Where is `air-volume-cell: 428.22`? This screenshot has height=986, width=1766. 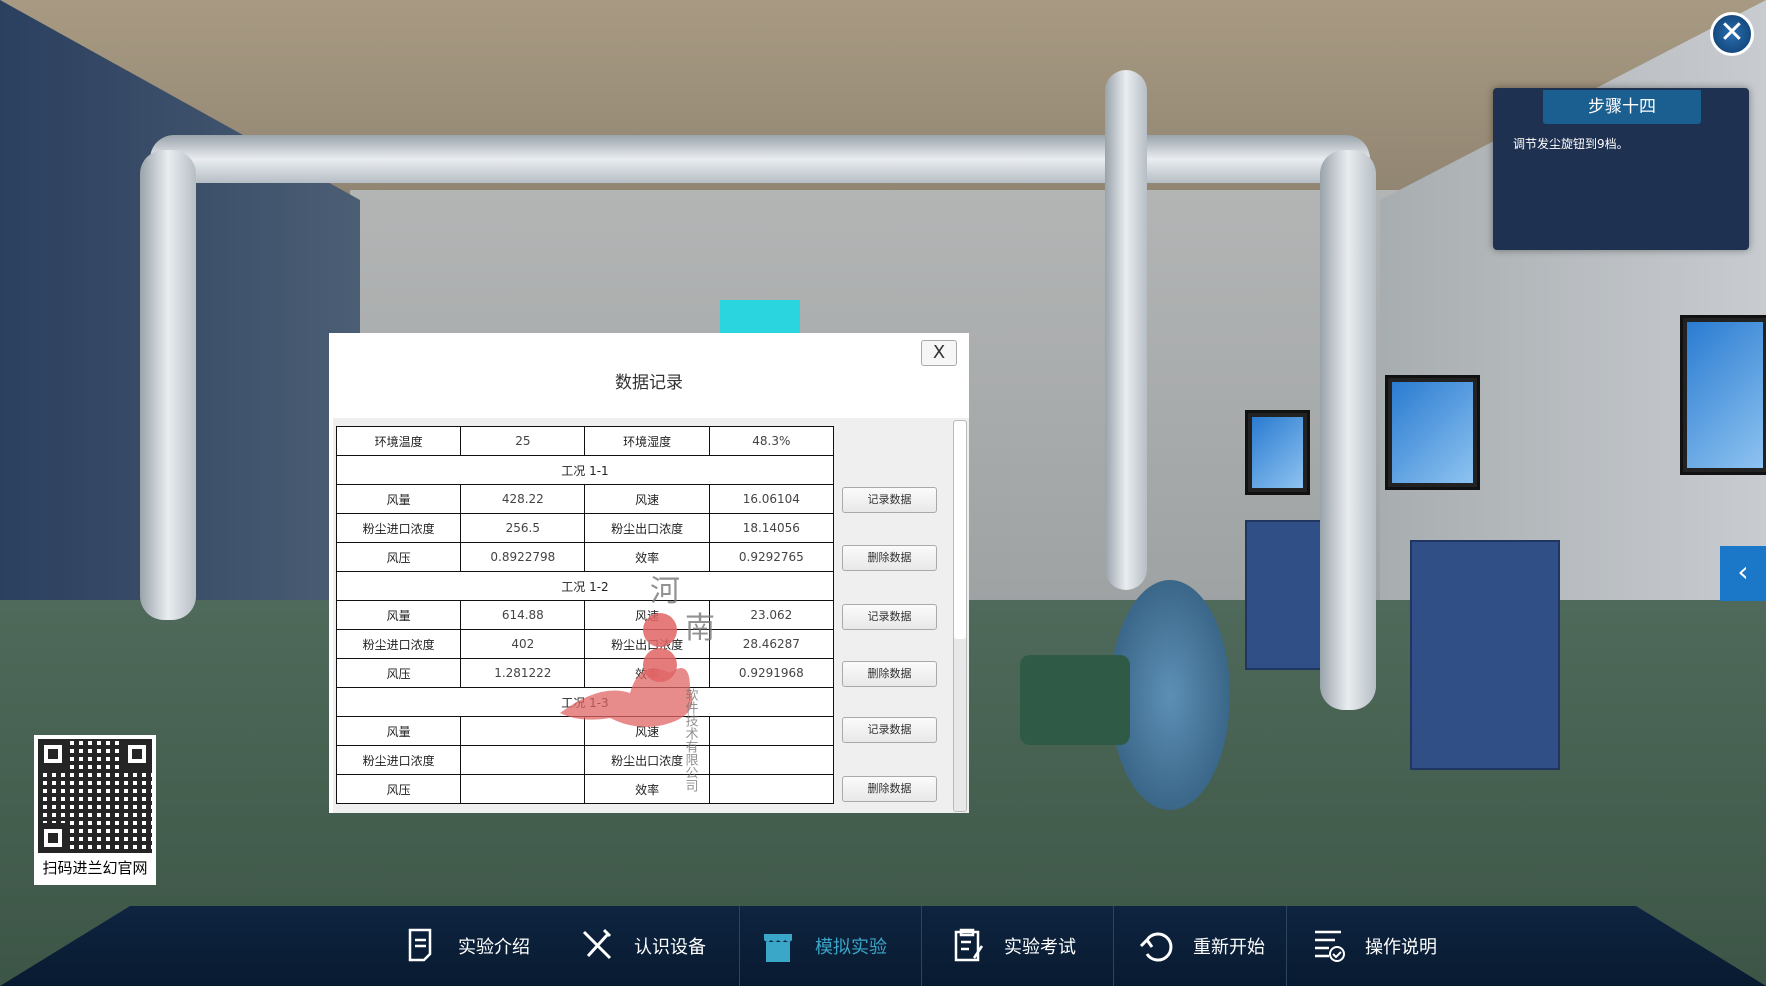 air-volume-cell: 428.22 is located at coordinates (523, 499).